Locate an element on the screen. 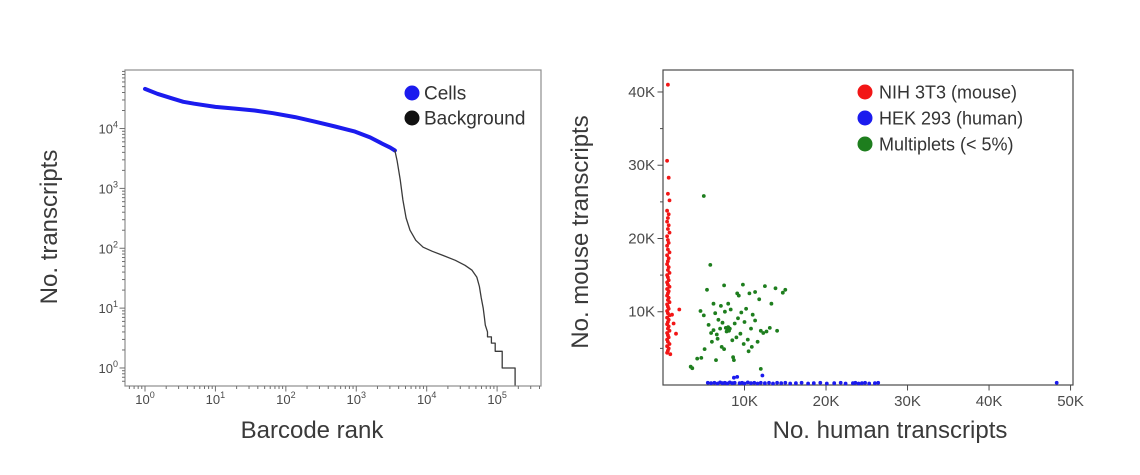 The height and width of the screenshot is (475, 1140). background-curve is located at coordinates (455, 267).